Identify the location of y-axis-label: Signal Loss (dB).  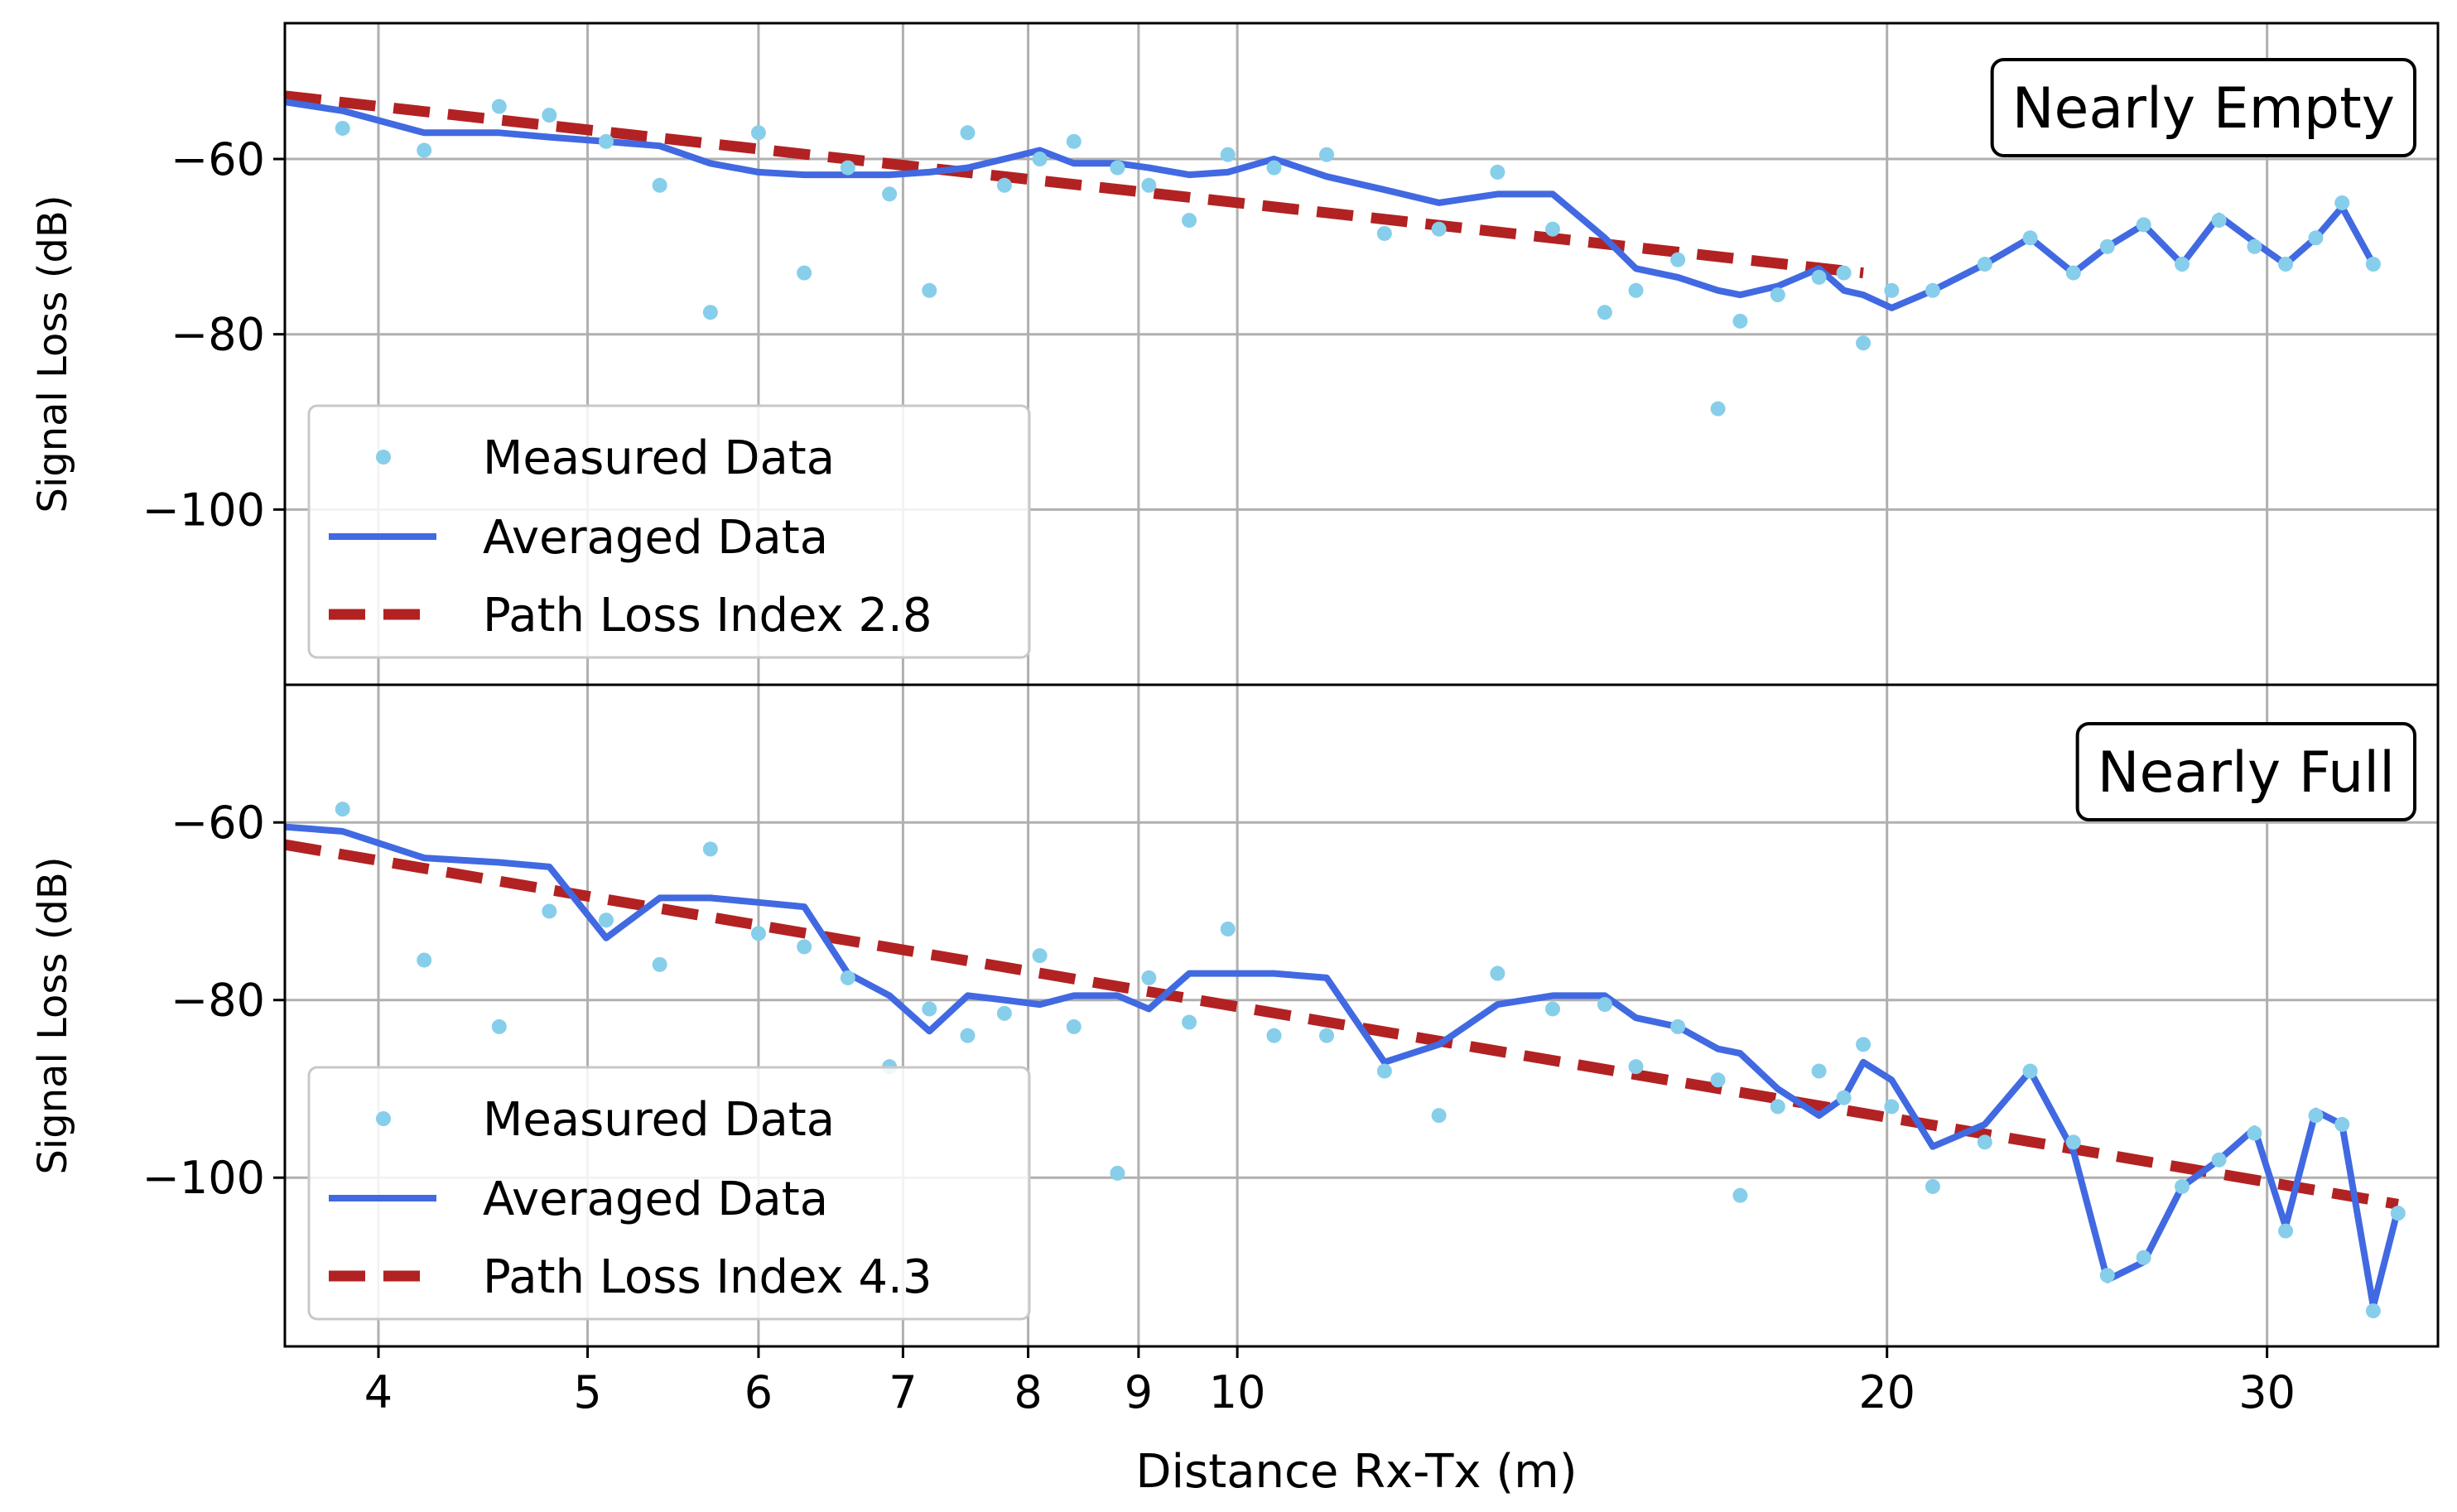
(53, 354).